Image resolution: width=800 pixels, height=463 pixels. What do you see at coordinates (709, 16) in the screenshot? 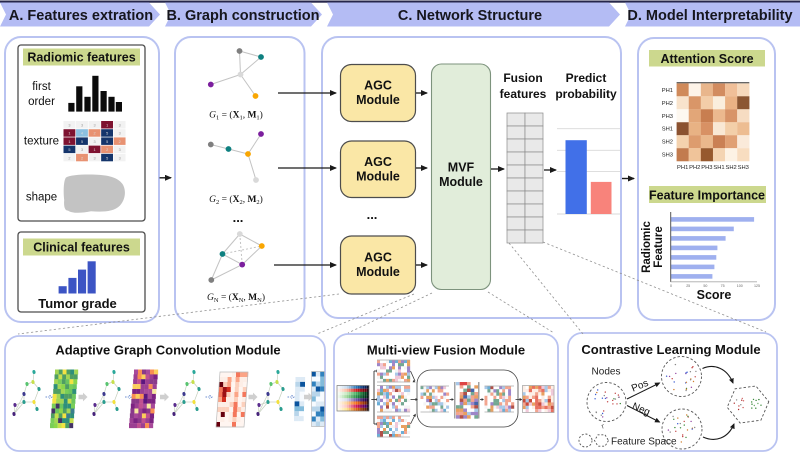
I see `svg-text: D. Model Interpretability` at bounding box center [709, 16].